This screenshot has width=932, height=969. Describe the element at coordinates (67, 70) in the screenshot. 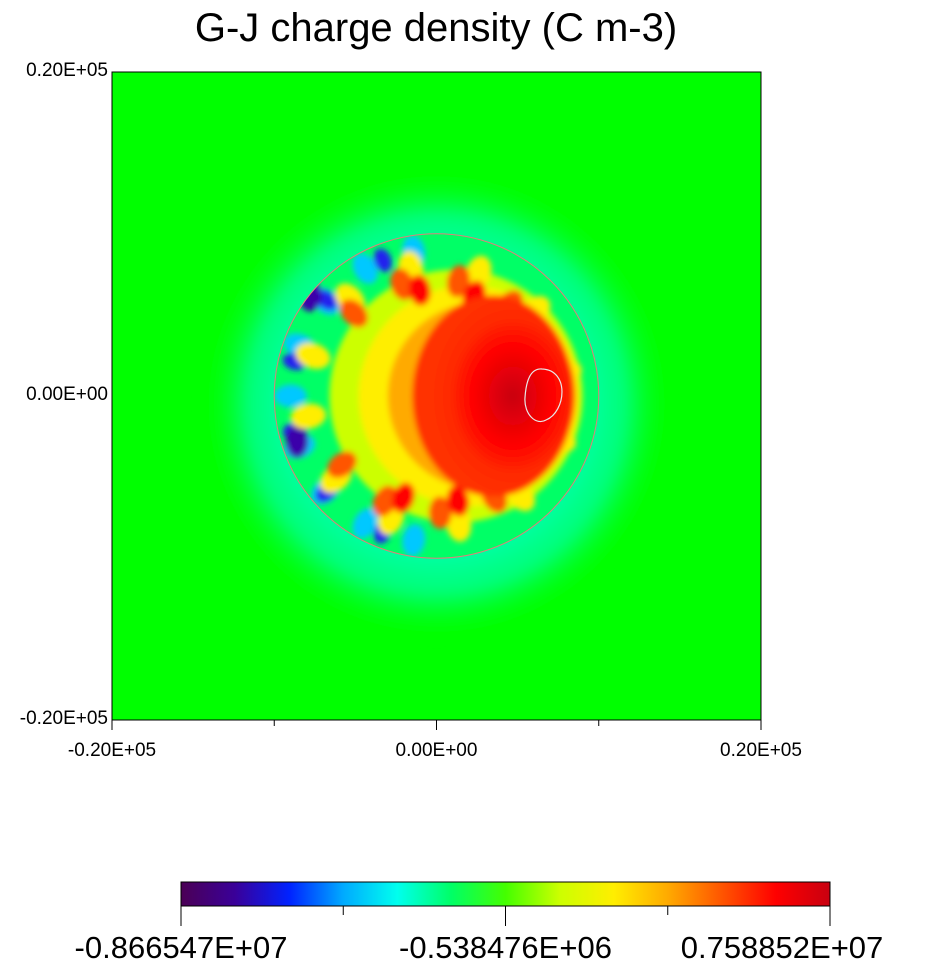

I see `y-tick-label: 0.20E+05` at that location.